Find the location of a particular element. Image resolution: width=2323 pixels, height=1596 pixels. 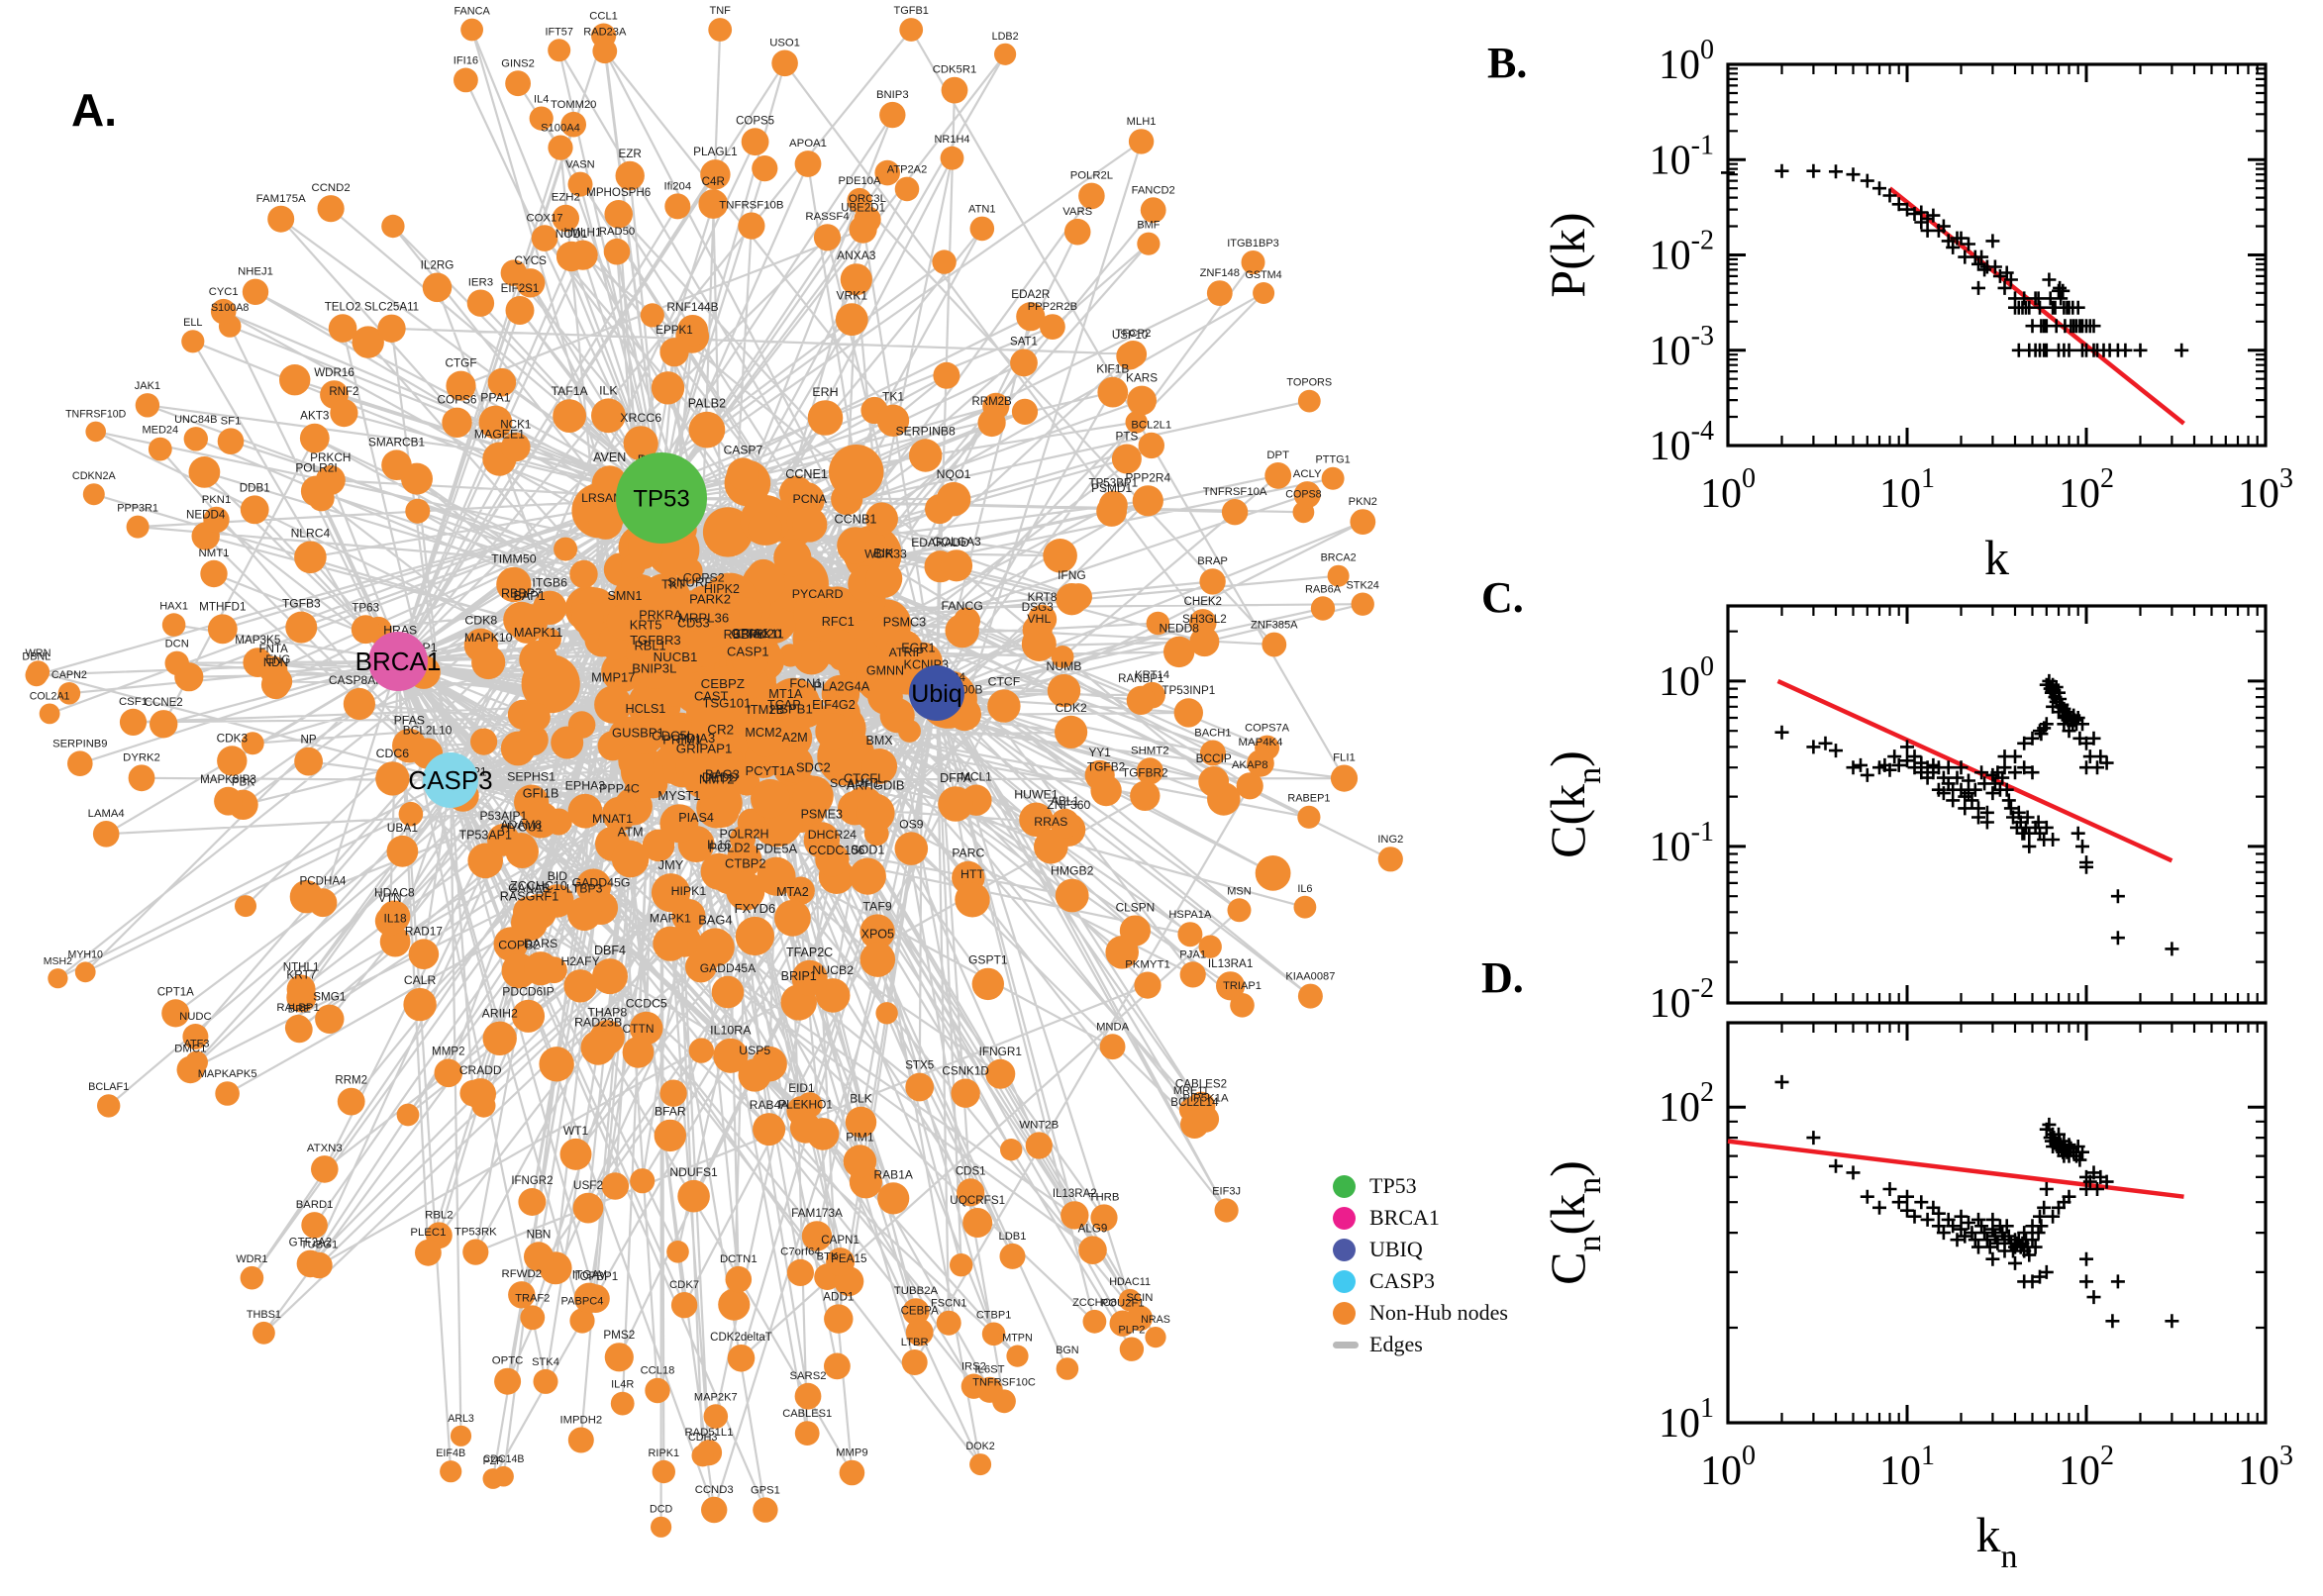

hub-node-brca1 is located at coordinates (398, 661).